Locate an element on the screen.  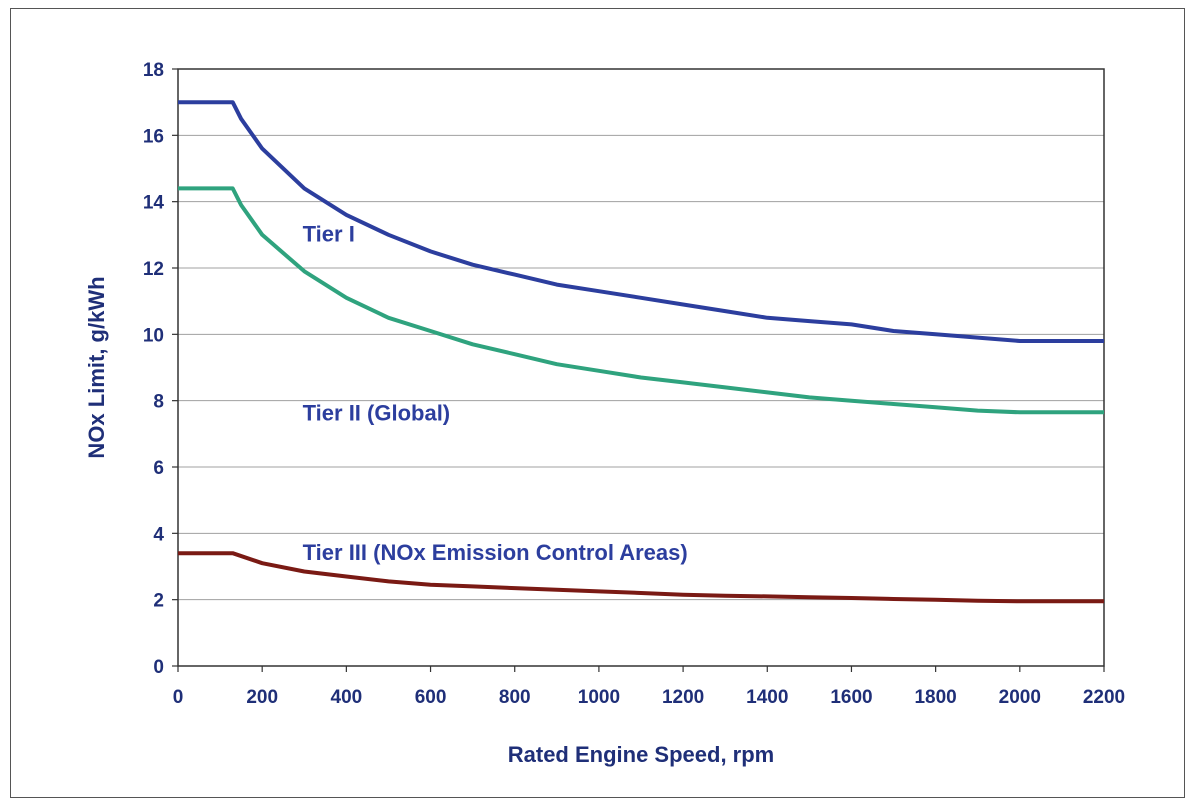
x-tick-label: 200 is located at coordinates (262, 697).